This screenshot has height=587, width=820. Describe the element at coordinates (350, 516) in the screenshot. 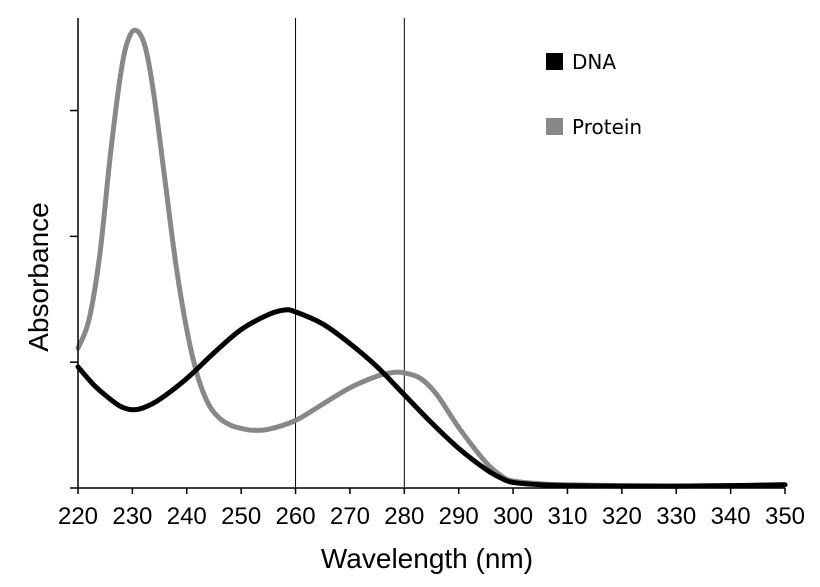

I see `x-tick-label: 270` at that location.